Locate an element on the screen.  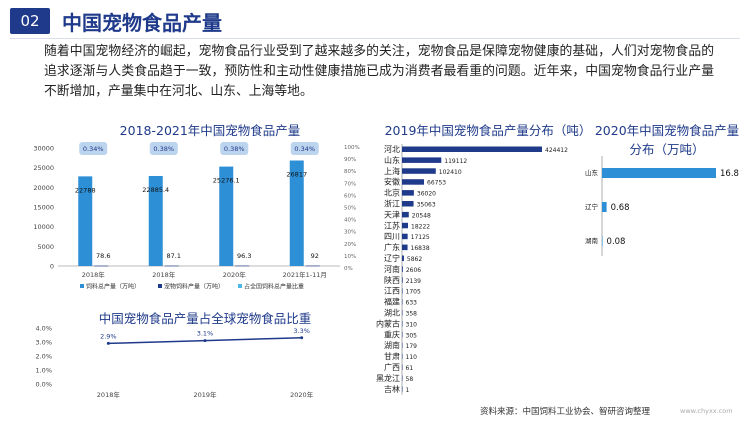
chart2-category-label: 2020年 is located at coordinates (302, 394).